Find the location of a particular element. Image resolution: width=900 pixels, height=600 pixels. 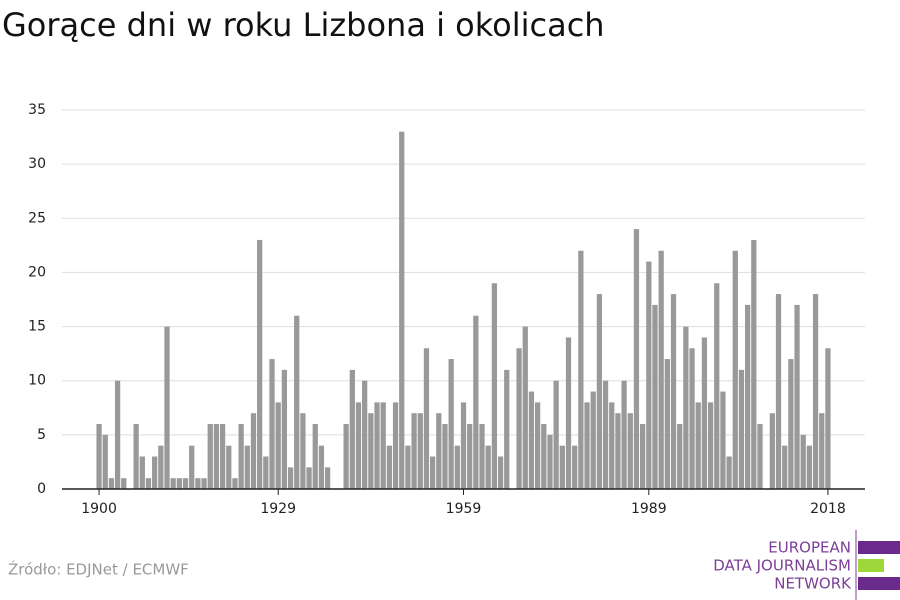

x-tick-label: 1900 is located at coordinates (99, 509).